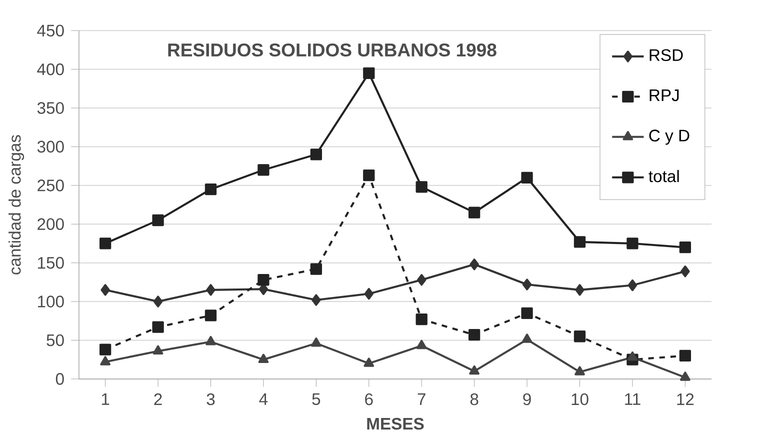  I want to click on y-tick-label: 100, so click(51, 301).